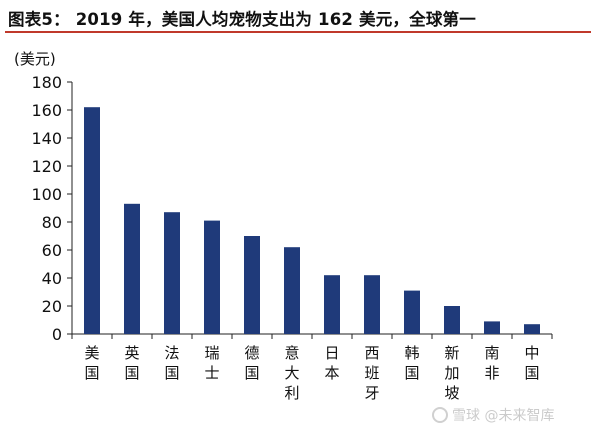 This screenshot has width=600, height=432. Describe the element at coordinates (131, 363) in the screenshot. I see `category-label: 英国` at that location.